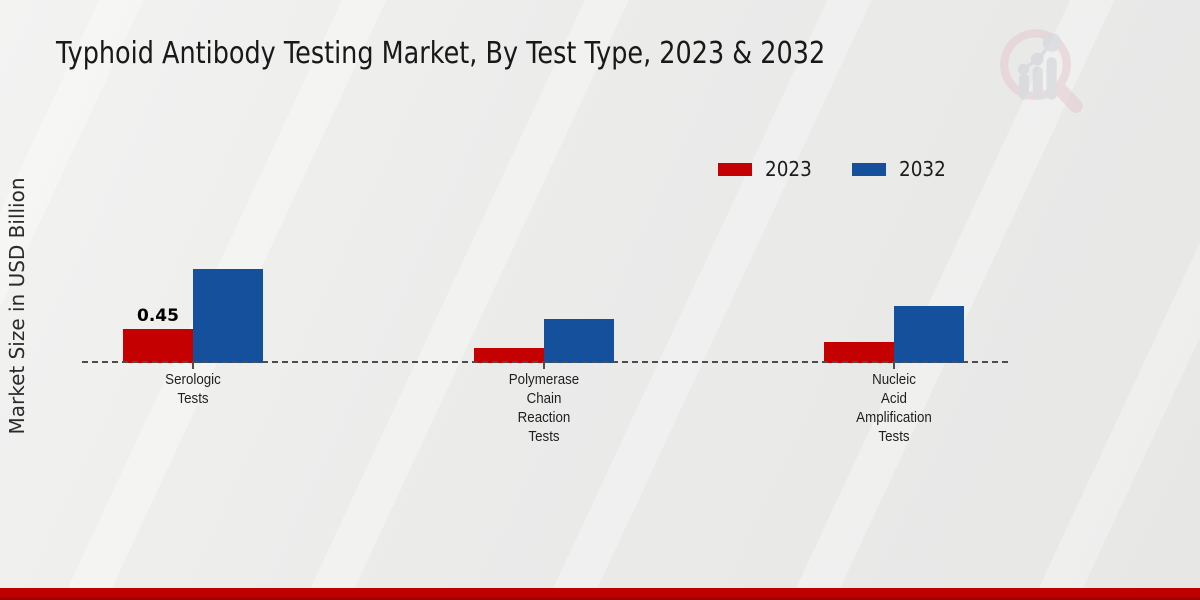 The height and width of the screenshot is (600, 1200). Describe the element at coordinates (579, 341) in the screenshot. I see `bar-2032-polymerase-chain-reaction-tests` at that location.